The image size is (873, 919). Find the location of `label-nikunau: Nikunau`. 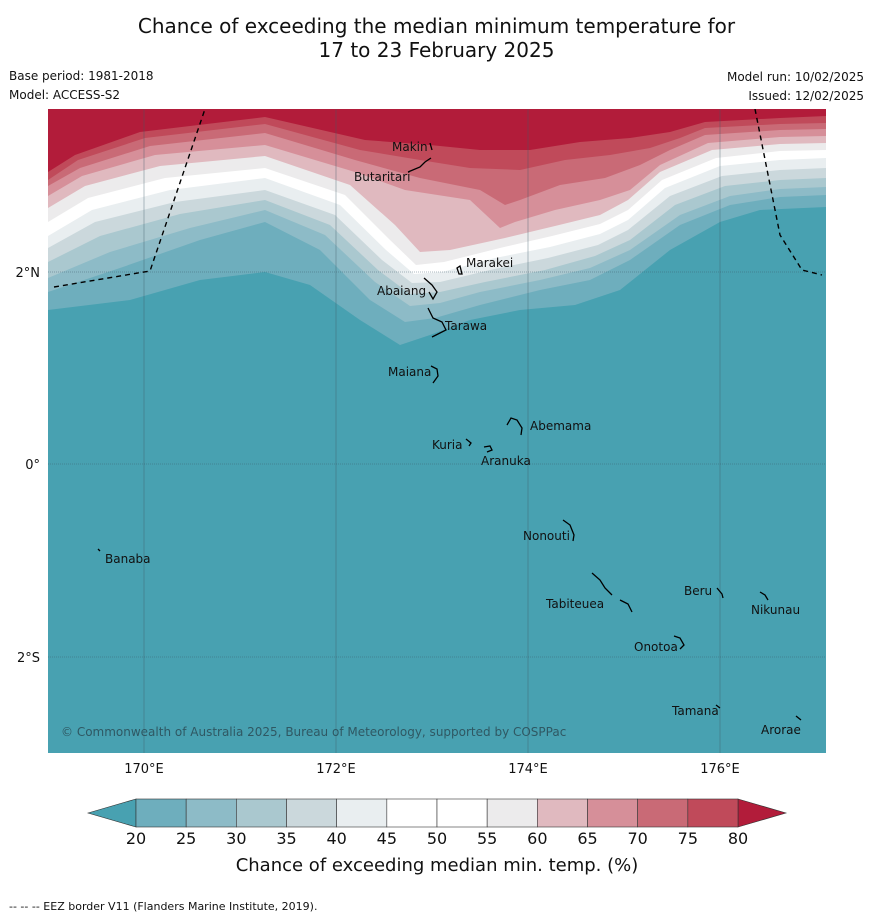

label-nikunau: Nikunau is located at coordinates (775, 610).